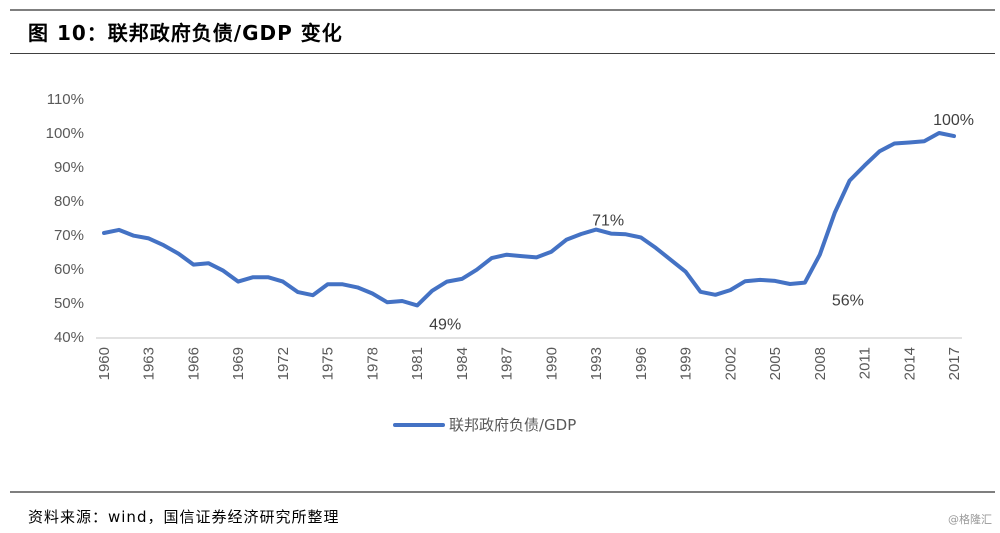 Image resolution: width=1000 pixels, height=533 pixels. Describe the element at coordinates (69, 269) in the screenshot. I see `y-tick-label: 60%` at that location.